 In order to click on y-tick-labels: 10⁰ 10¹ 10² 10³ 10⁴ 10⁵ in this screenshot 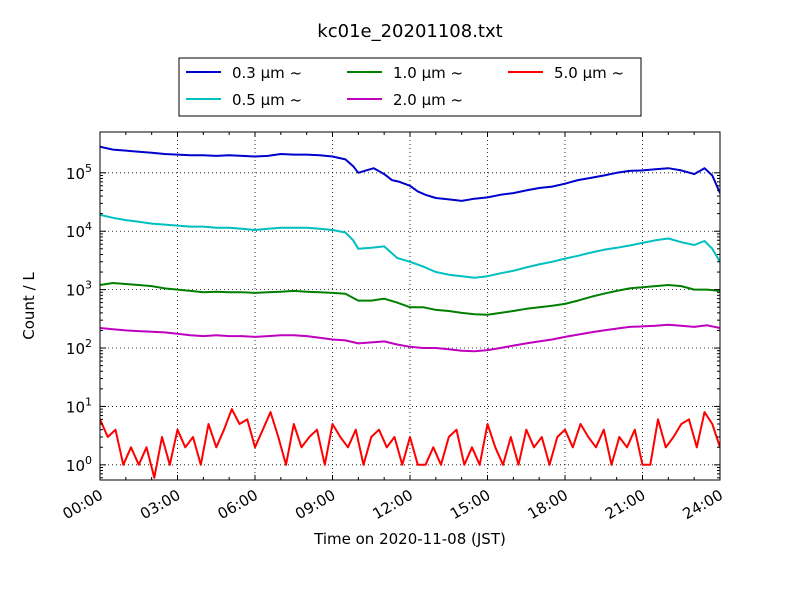, I will do `click(79, 318)`.